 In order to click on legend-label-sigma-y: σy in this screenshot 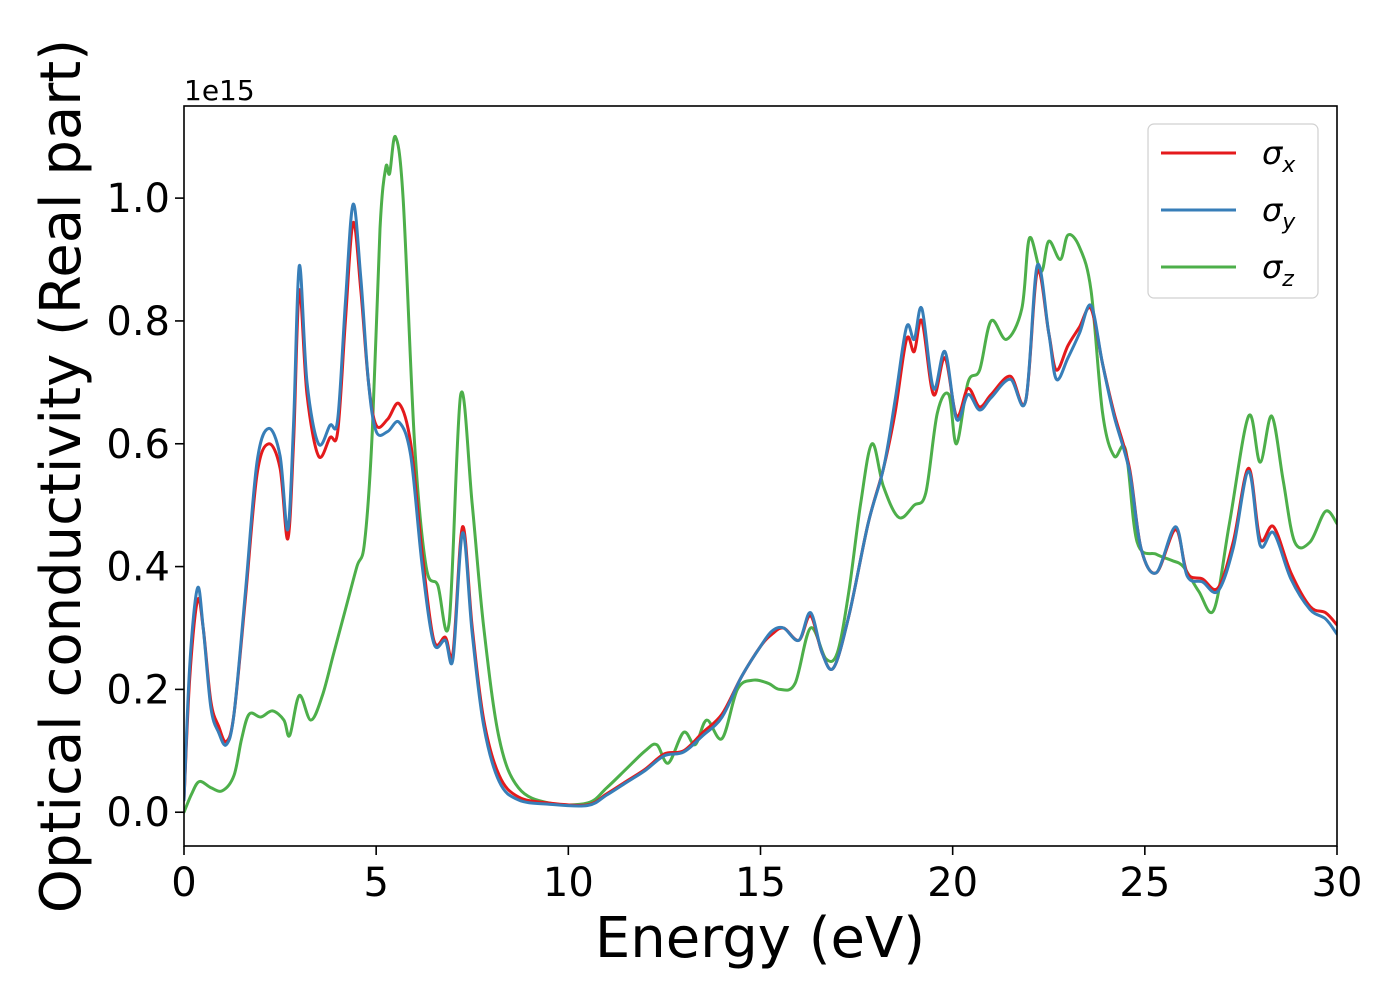, I will do `click(1279, 213)`.